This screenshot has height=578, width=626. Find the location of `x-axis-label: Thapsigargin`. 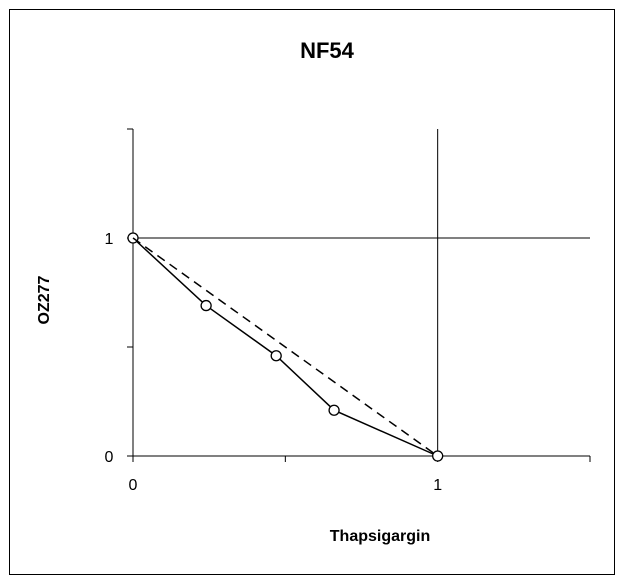

x-axis-label: Thapsigargin is located at coordinates (380, 536).